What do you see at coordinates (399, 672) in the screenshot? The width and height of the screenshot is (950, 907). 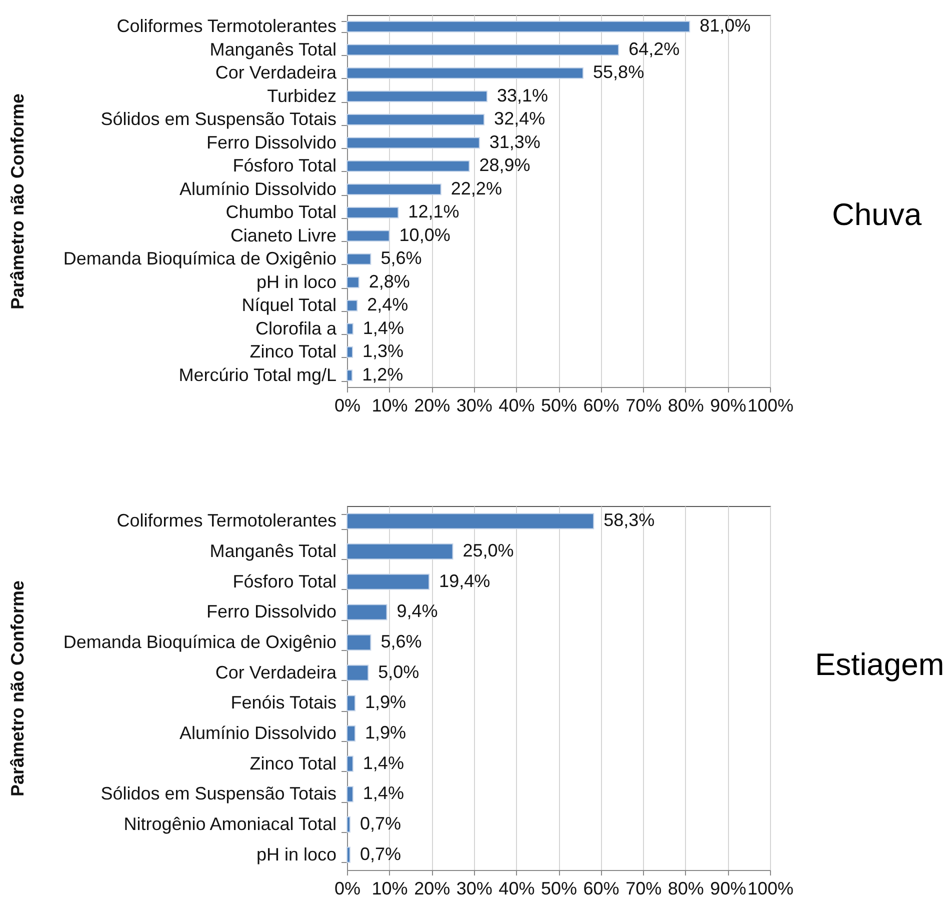 I see `data-label: 5,0%` at bounding box center [399, 672].